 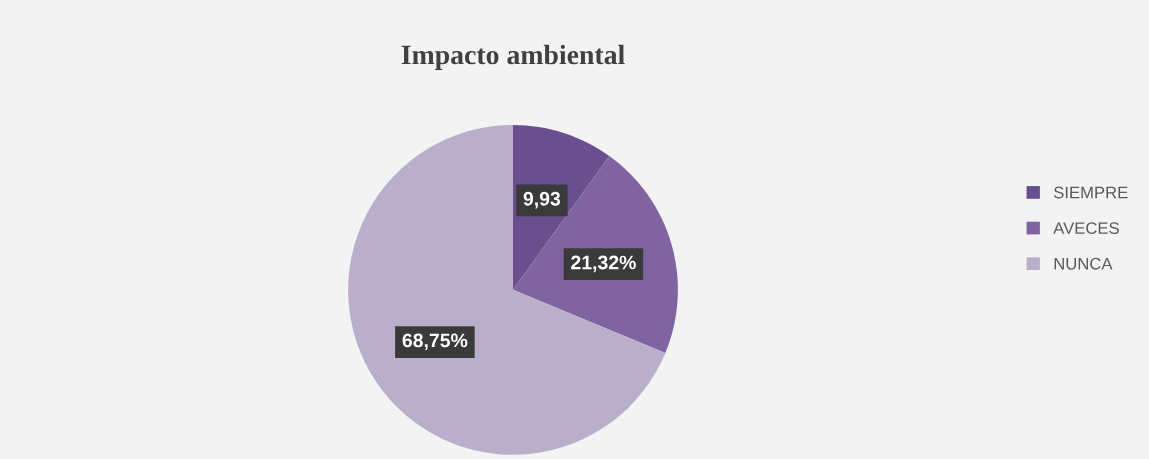 What do you see at coordinates (603, 264) in the screenshot?
I see `data-label: 21,32%` at bounding box center [603, 264].